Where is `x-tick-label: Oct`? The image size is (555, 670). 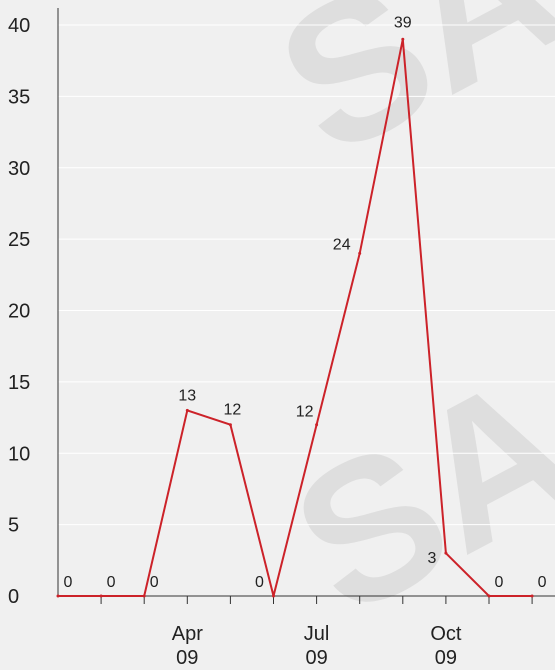 x-tick-label: Oct is located at coordinates (446, 634).